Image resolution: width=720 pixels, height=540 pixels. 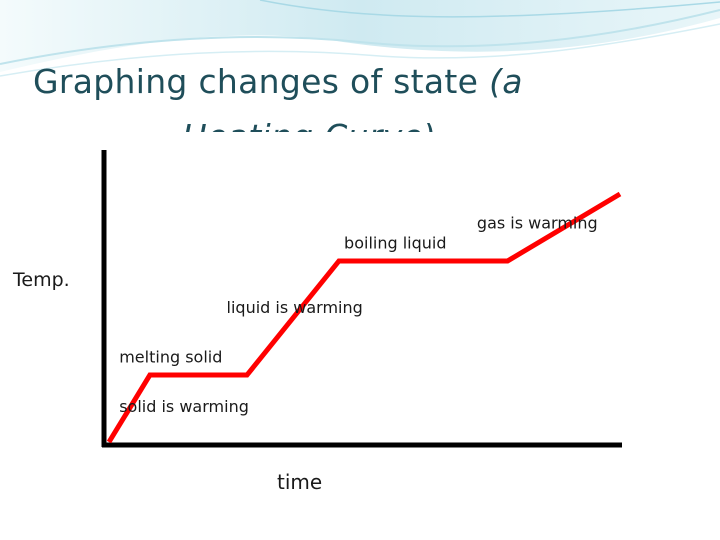 What do you see at coordinates (295, 307) in the screenshot?
I see `annotation-label: liquid is warming` at bounding box center [295, 307].